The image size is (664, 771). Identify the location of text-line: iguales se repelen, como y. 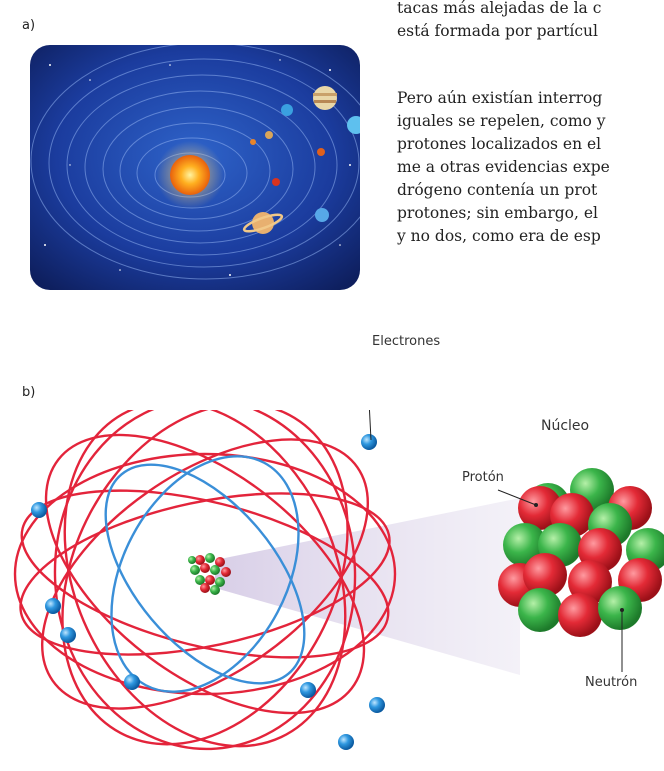
(501, 121).